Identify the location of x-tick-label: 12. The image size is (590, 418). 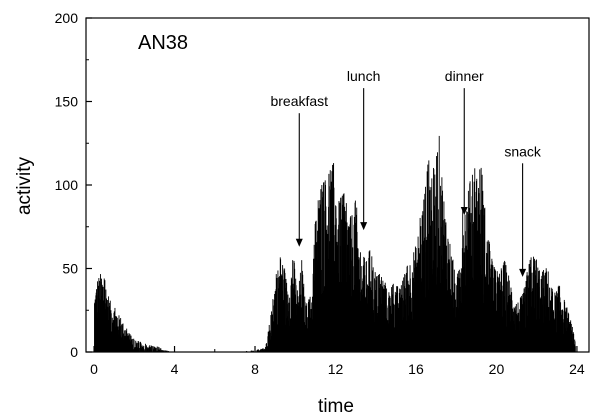
(336, 369).